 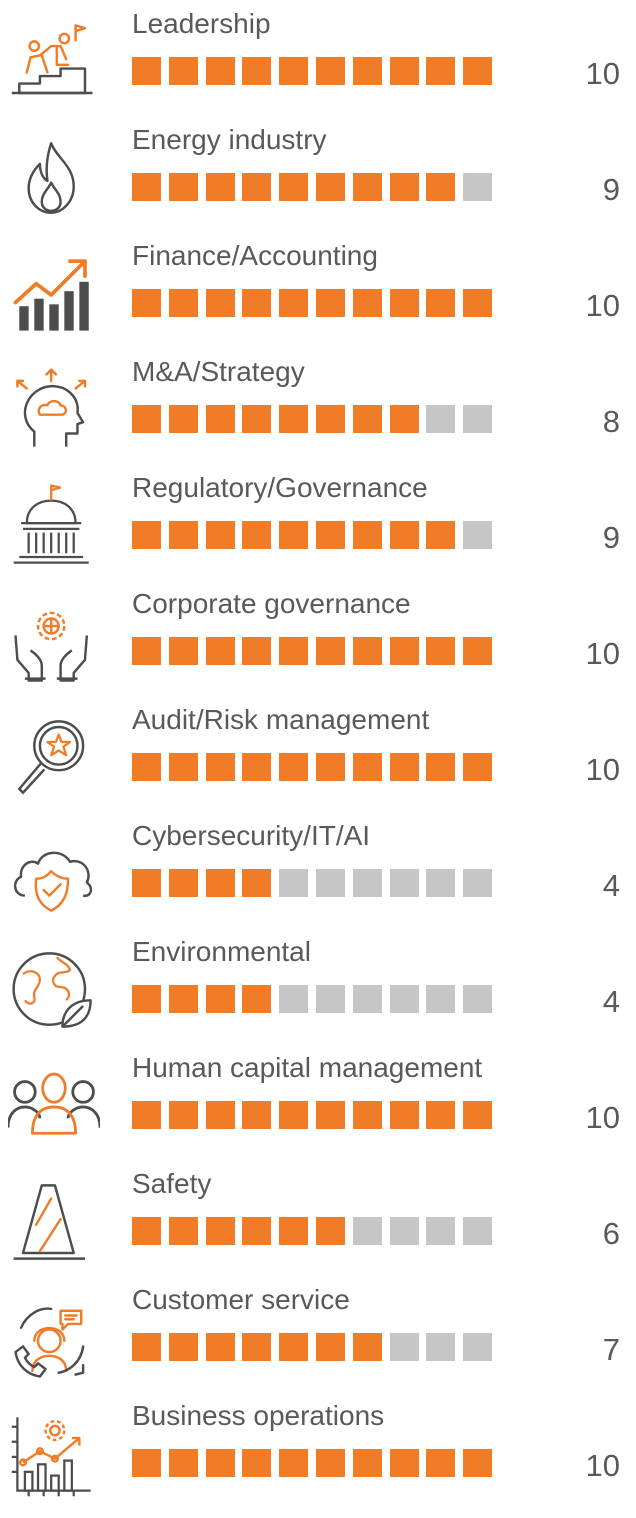 What do you see at coordinates (318, 67) in the screenshot?
I see `skill-row: Leadership 10` at bounding box center [318, 67].